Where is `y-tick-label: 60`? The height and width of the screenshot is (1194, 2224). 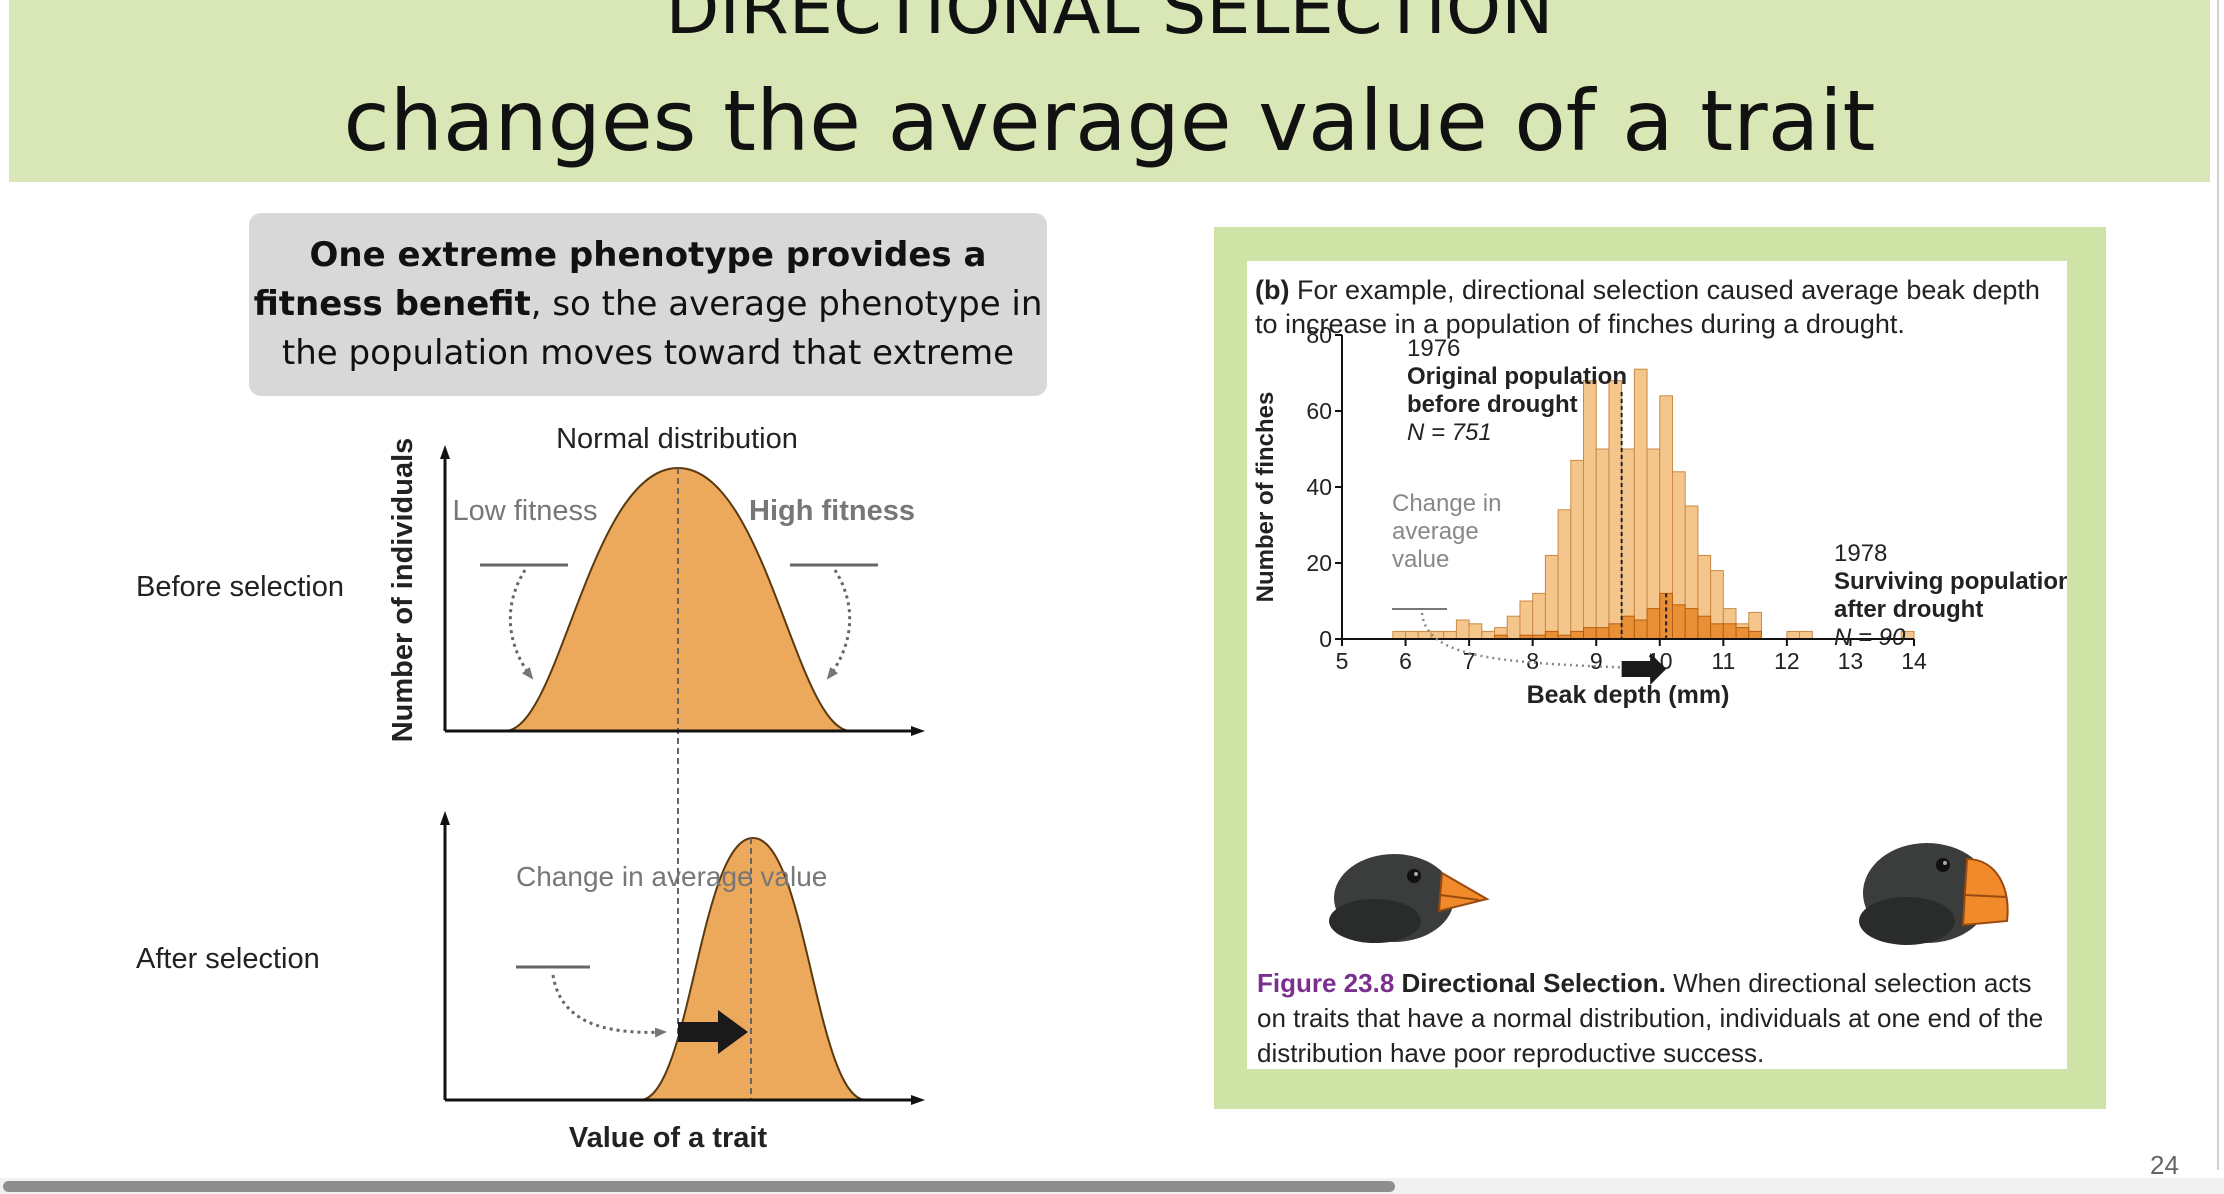 y-tick-label: 60 is located at coordinates (1319, 411).